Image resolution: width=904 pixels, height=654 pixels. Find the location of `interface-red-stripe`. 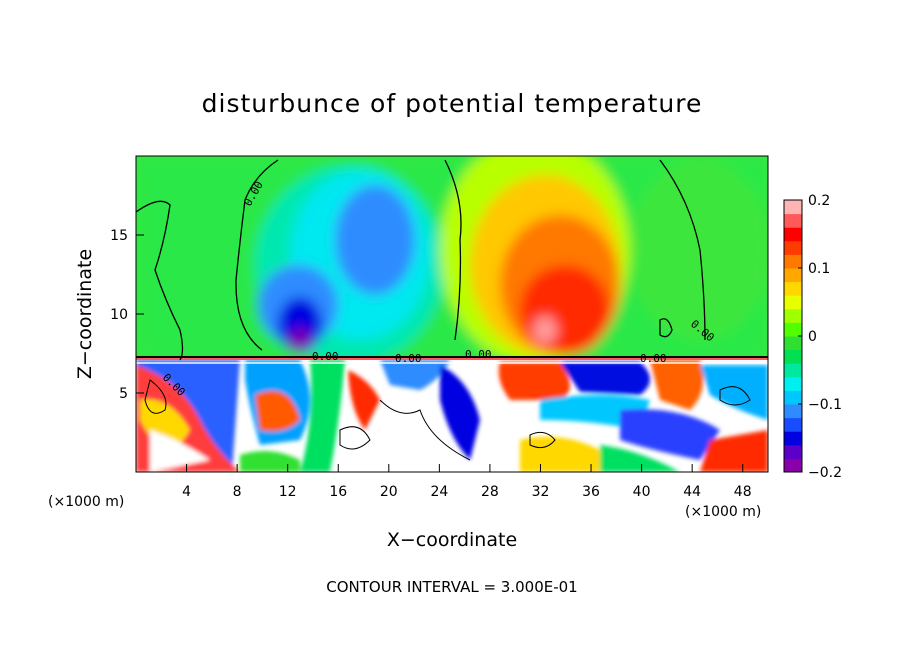

interface-red-stripe is located at coordinates (452, 358).